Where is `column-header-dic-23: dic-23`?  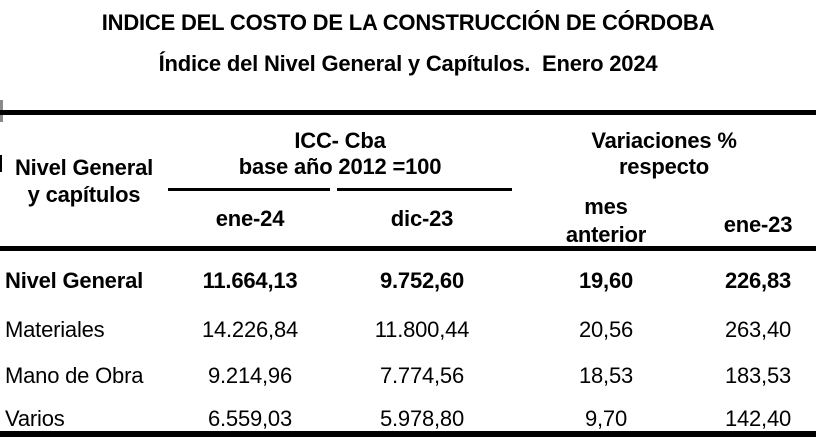
column-header-dic-23: dic-23 is located at coordinates (422, 218).